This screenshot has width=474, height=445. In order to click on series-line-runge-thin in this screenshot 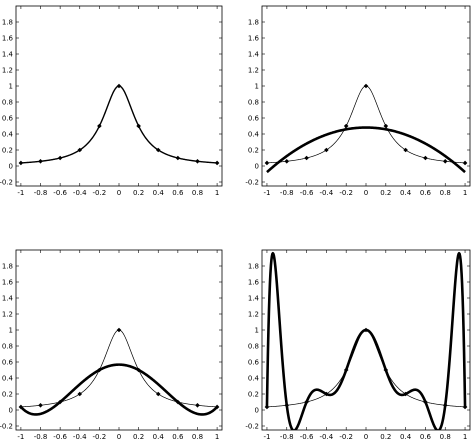, I will do `click(366, 124)`.